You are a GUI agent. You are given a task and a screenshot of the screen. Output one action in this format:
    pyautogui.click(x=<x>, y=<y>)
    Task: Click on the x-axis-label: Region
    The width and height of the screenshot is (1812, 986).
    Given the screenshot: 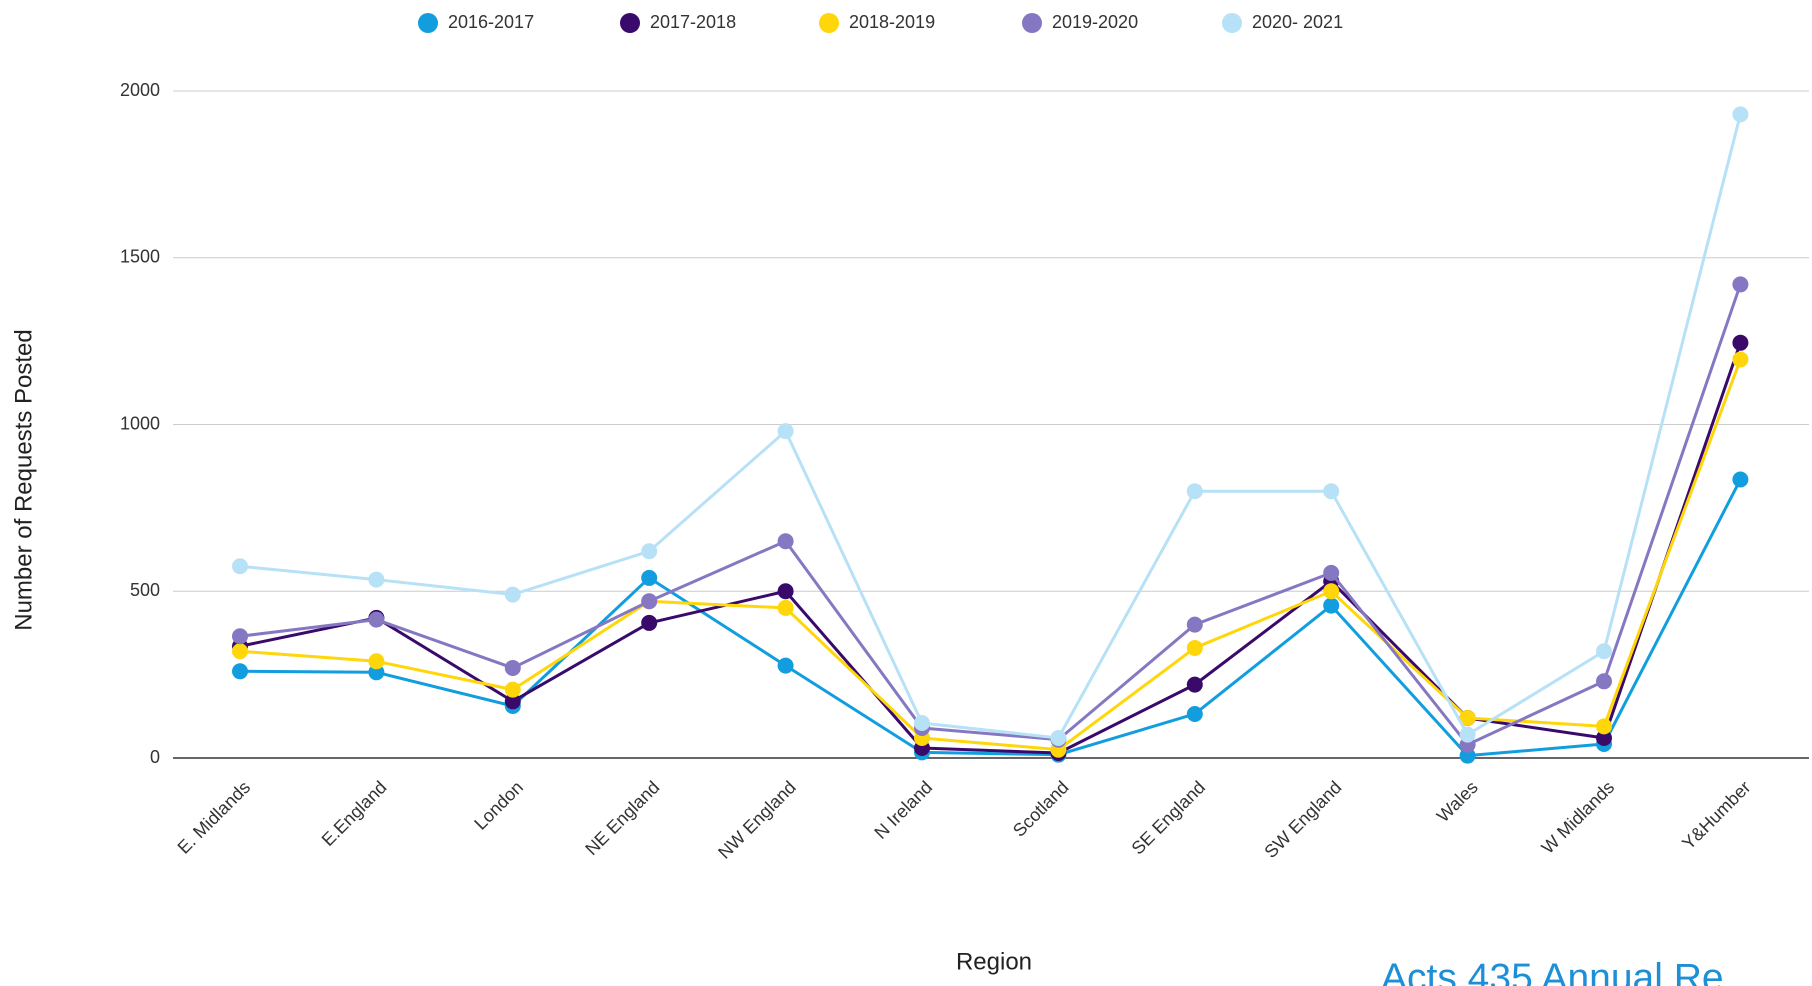 What is the action you would take?
    pyautogui.click(x=994, y=961)
    